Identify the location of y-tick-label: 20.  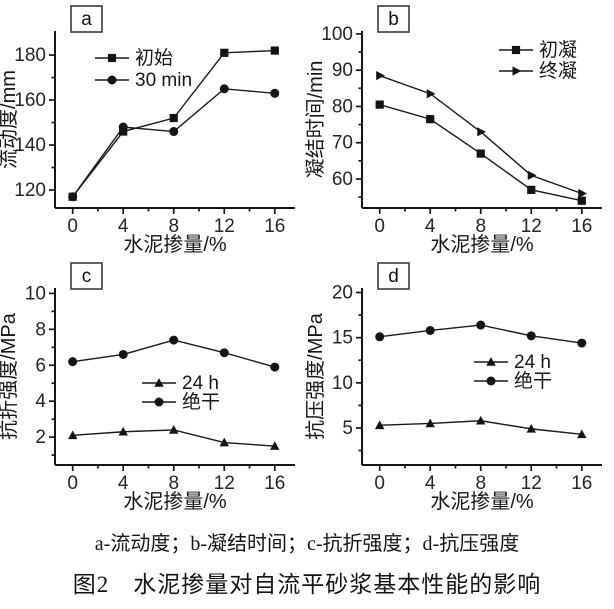
(342, 293).